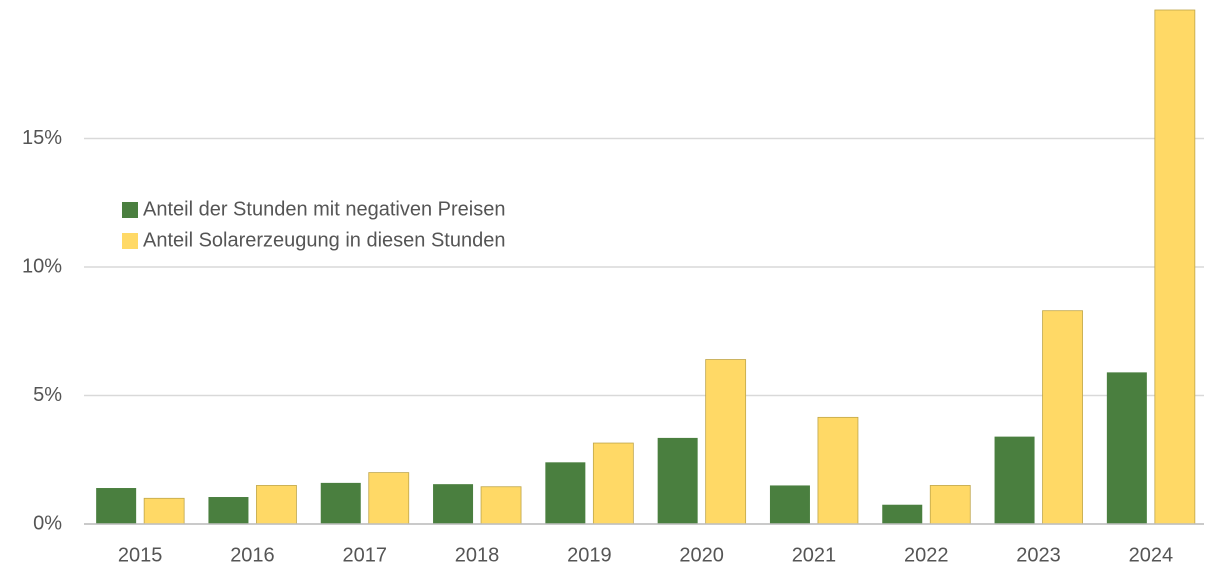 This screenshot has height=574, width=1205. I want to click on y-tick-label: 0%, so click(47, 523).